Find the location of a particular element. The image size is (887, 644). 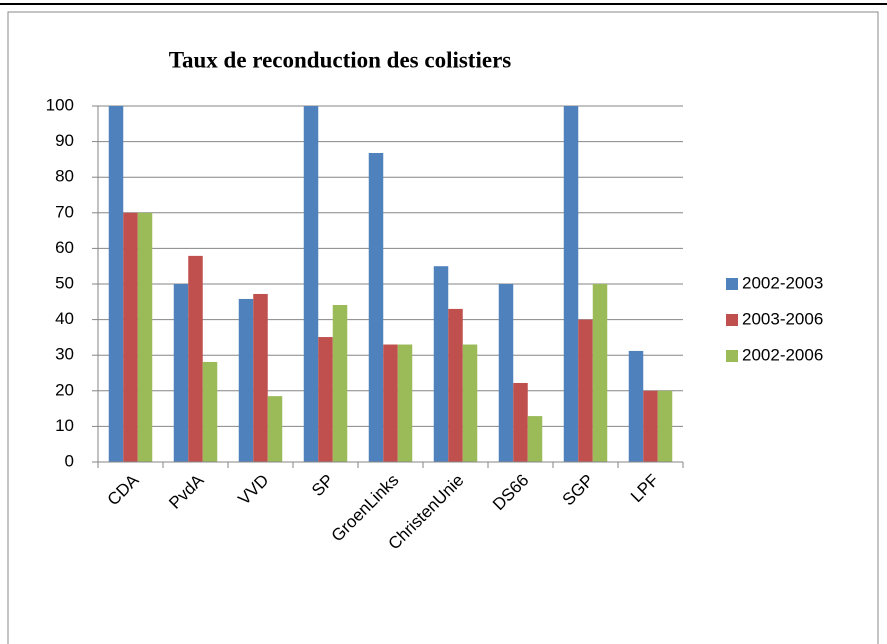

legend-label: 2002-2006 is located at coordinates (782, 354).